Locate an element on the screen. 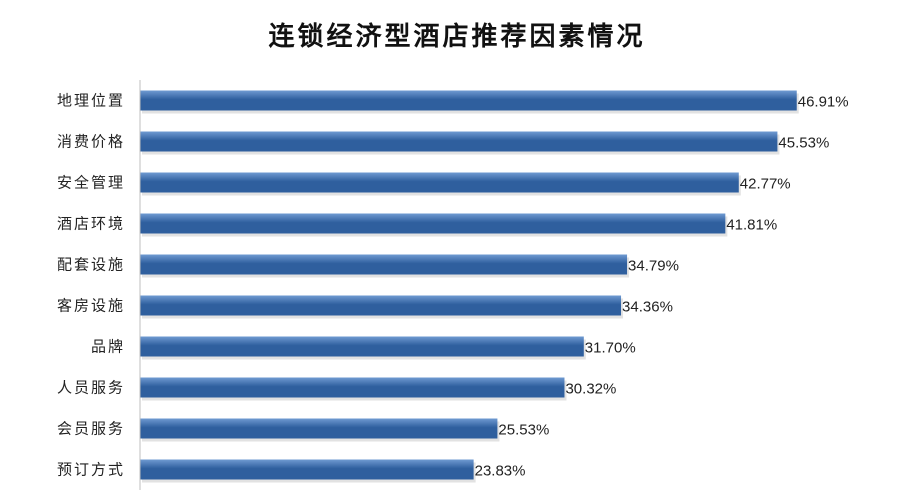  data-label: 31.70% is located at coordinates (610, 348).